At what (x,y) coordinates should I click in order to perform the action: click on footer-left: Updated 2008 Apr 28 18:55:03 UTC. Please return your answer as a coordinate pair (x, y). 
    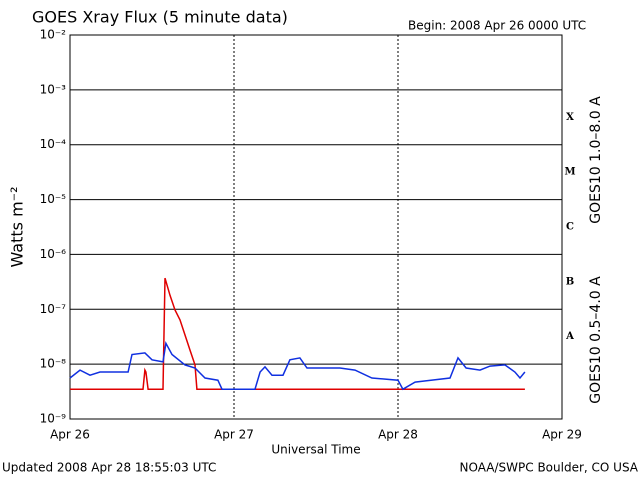
    Looking at the image, I should click on (109, 468).